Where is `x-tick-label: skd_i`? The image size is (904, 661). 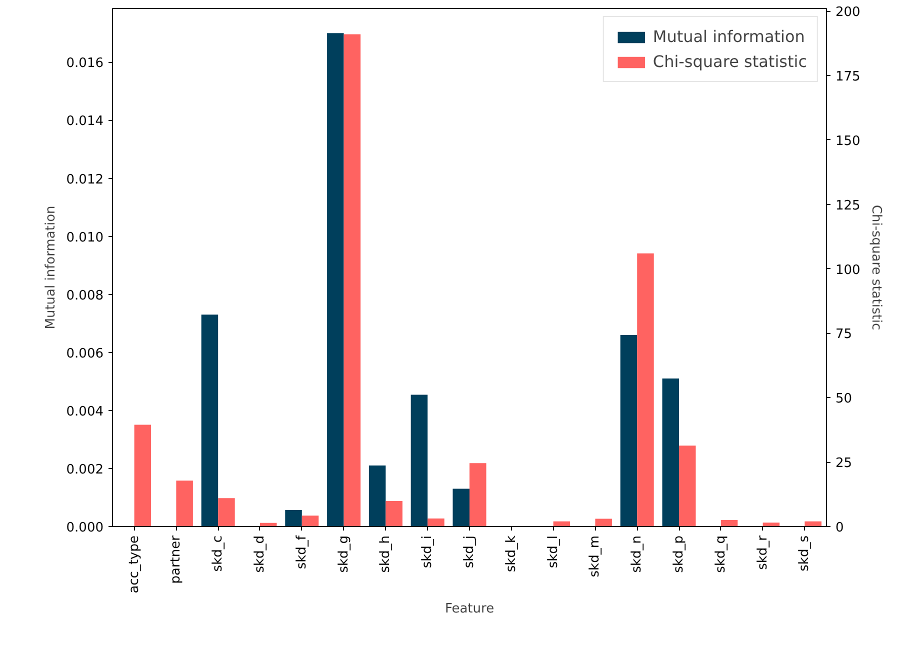 x-tick-label: skd_i is located at coordinates (428, 551).